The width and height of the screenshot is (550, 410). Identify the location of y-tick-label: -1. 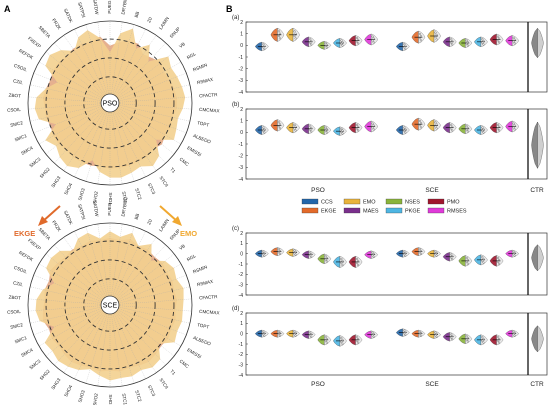
(241, 58).